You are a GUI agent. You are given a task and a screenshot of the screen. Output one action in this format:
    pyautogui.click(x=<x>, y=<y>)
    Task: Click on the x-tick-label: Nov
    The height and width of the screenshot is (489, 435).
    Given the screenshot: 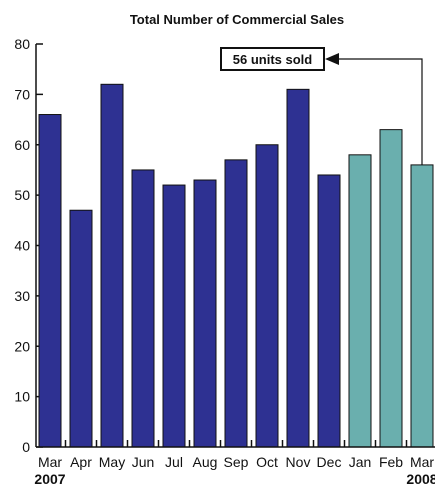 What is the action you would take?
    pyautogui.click(x=298, y=462)
    